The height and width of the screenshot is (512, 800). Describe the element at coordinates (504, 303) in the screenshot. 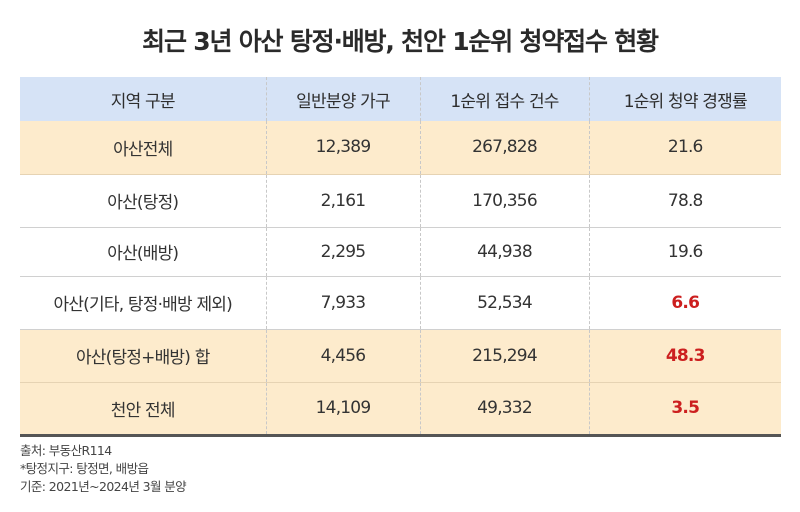

I see `cell-applications: 52,534` at that location.